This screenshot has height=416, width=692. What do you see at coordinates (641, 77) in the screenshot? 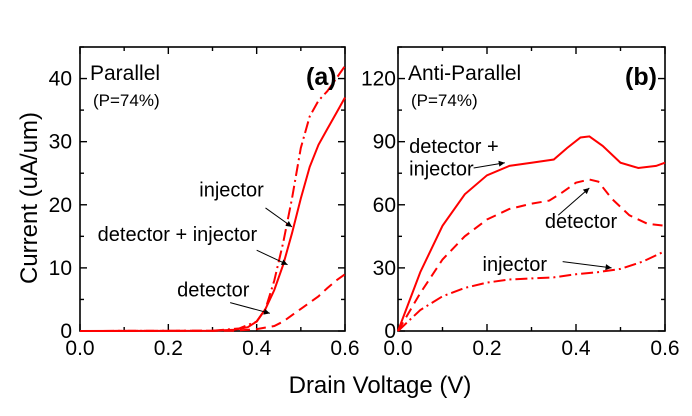
I see `panel-tag: (b)` at bounding box center [641, 77].